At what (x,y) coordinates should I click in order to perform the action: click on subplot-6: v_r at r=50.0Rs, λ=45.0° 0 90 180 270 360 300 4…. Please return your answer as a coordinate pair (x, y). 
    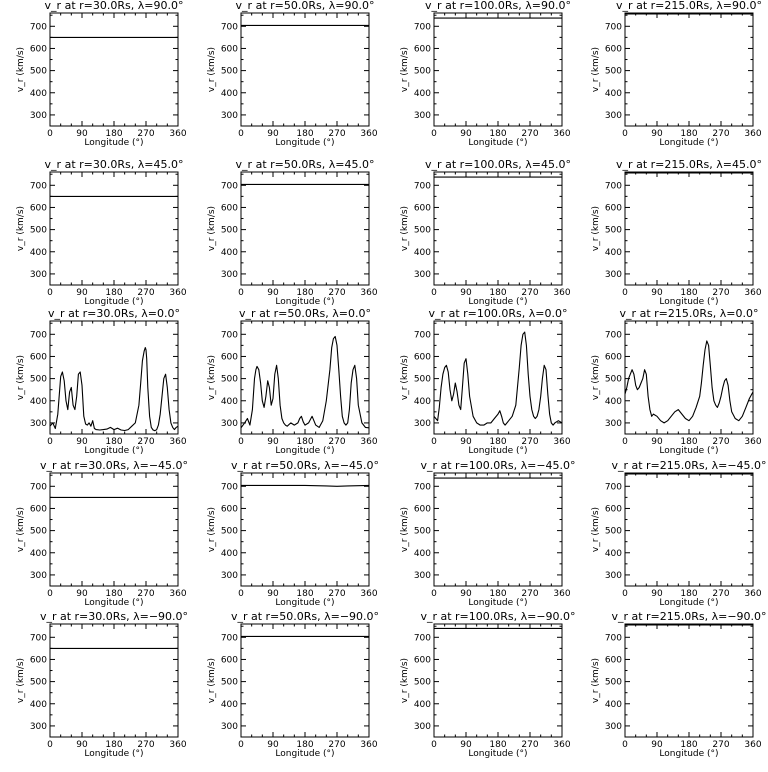
    Looking at the image, I should click on (292, 232).